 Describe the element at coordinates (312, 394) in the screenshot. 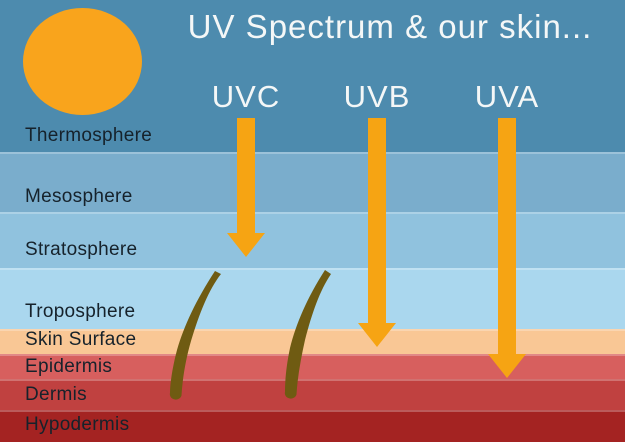

I see `band-dermis: Dermis` at that location.